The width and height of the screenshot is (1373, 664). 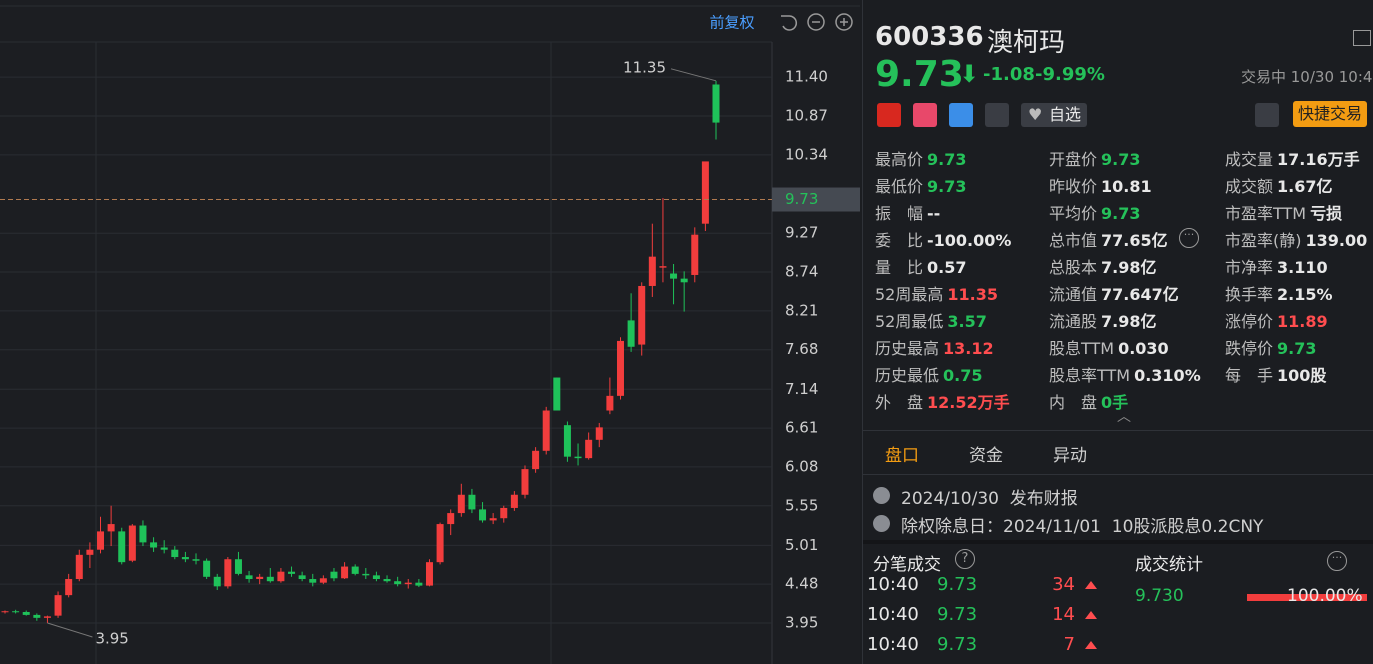 What do you see at coordinates (997, 115) in the screenshot?
I see `note-icon` at bounding box center [997, 115].